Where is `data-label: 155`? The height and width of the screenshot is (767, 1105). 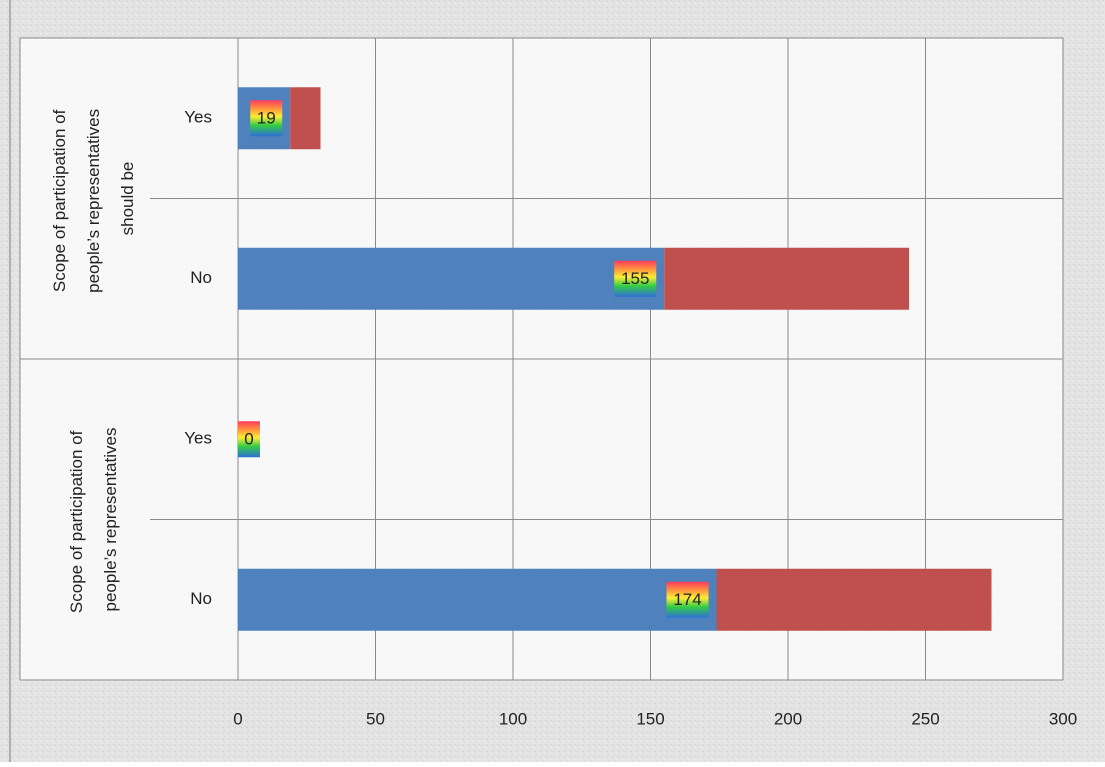 data-label: 155 is located at coordinates (635, 278).